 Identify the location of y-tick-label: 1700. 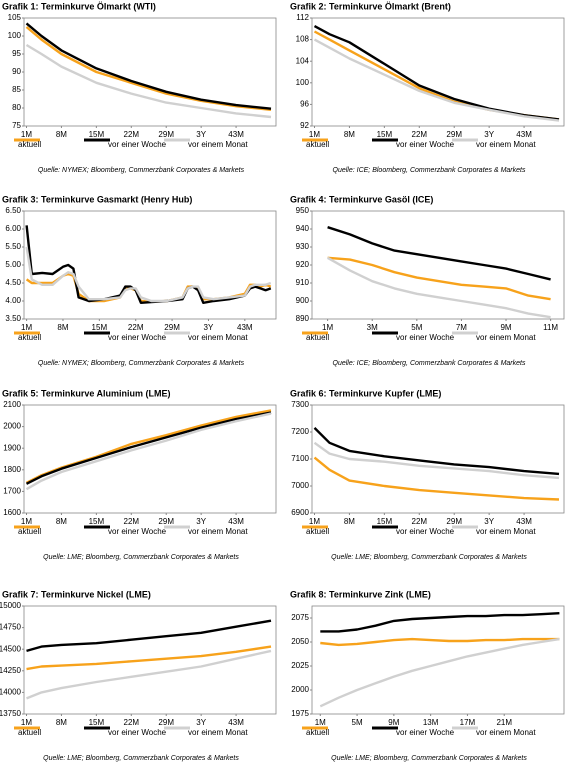
(12, 491).